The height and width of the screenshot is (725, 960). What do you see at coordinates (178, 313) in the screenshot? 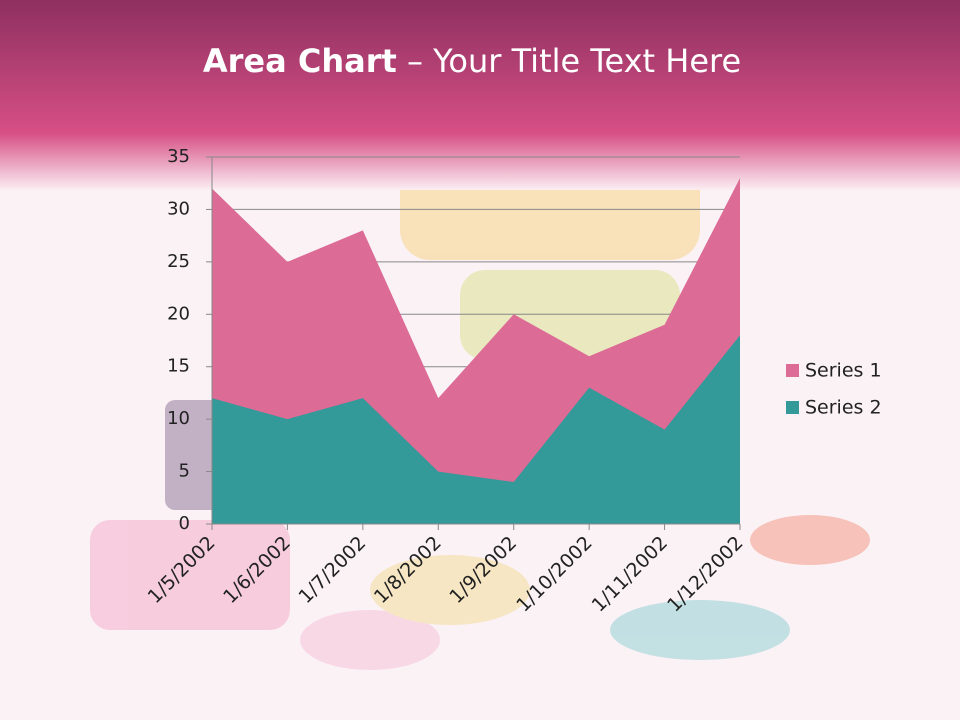
I see `y-tick-label: 20` at bounding box center [178, 313].